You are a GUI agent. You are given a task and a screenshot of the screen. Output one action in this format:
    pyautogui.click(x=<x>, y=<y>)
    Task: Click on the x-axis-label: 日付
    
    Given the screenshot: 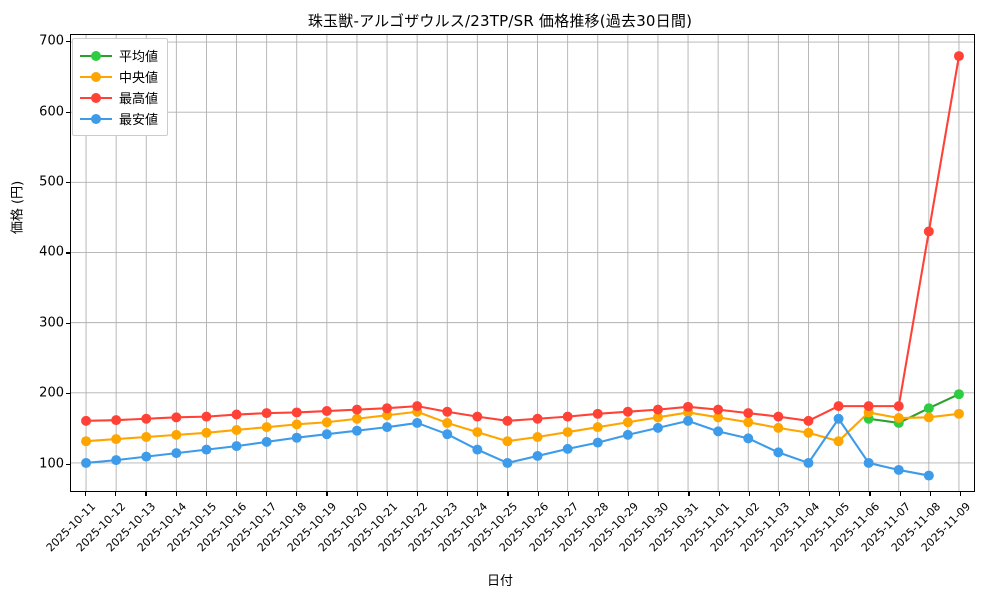 What is the action you would take?
    pyautogui.click(x=499, y=581)
    